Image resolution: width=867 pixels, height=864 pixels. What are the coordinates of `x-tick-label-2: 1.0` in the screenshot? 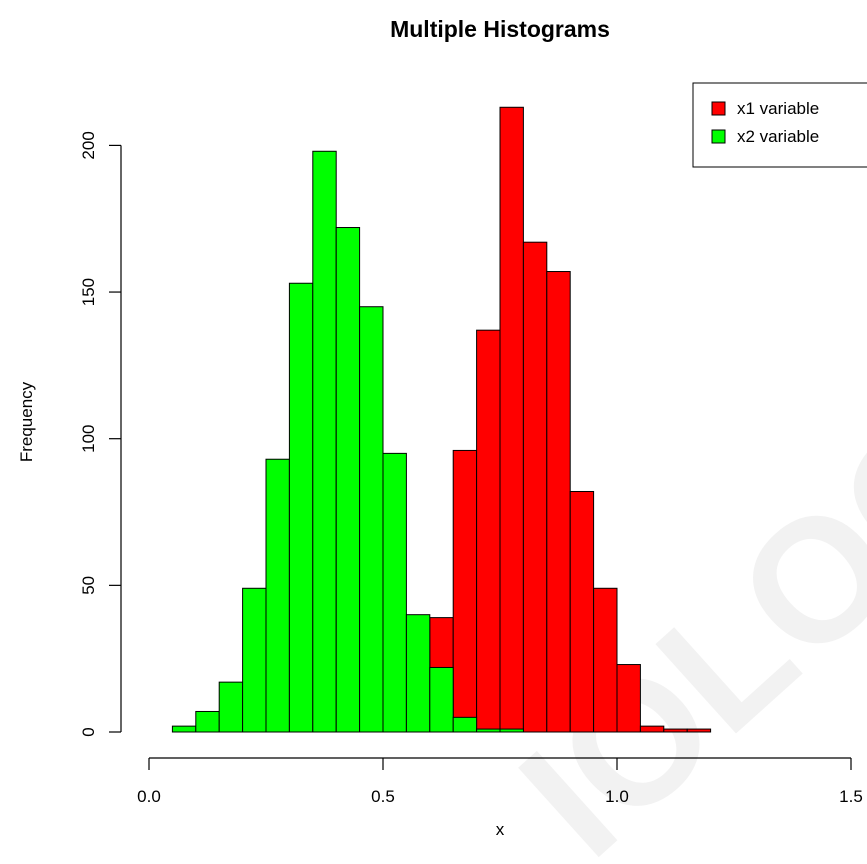 It's located at (617, 796).